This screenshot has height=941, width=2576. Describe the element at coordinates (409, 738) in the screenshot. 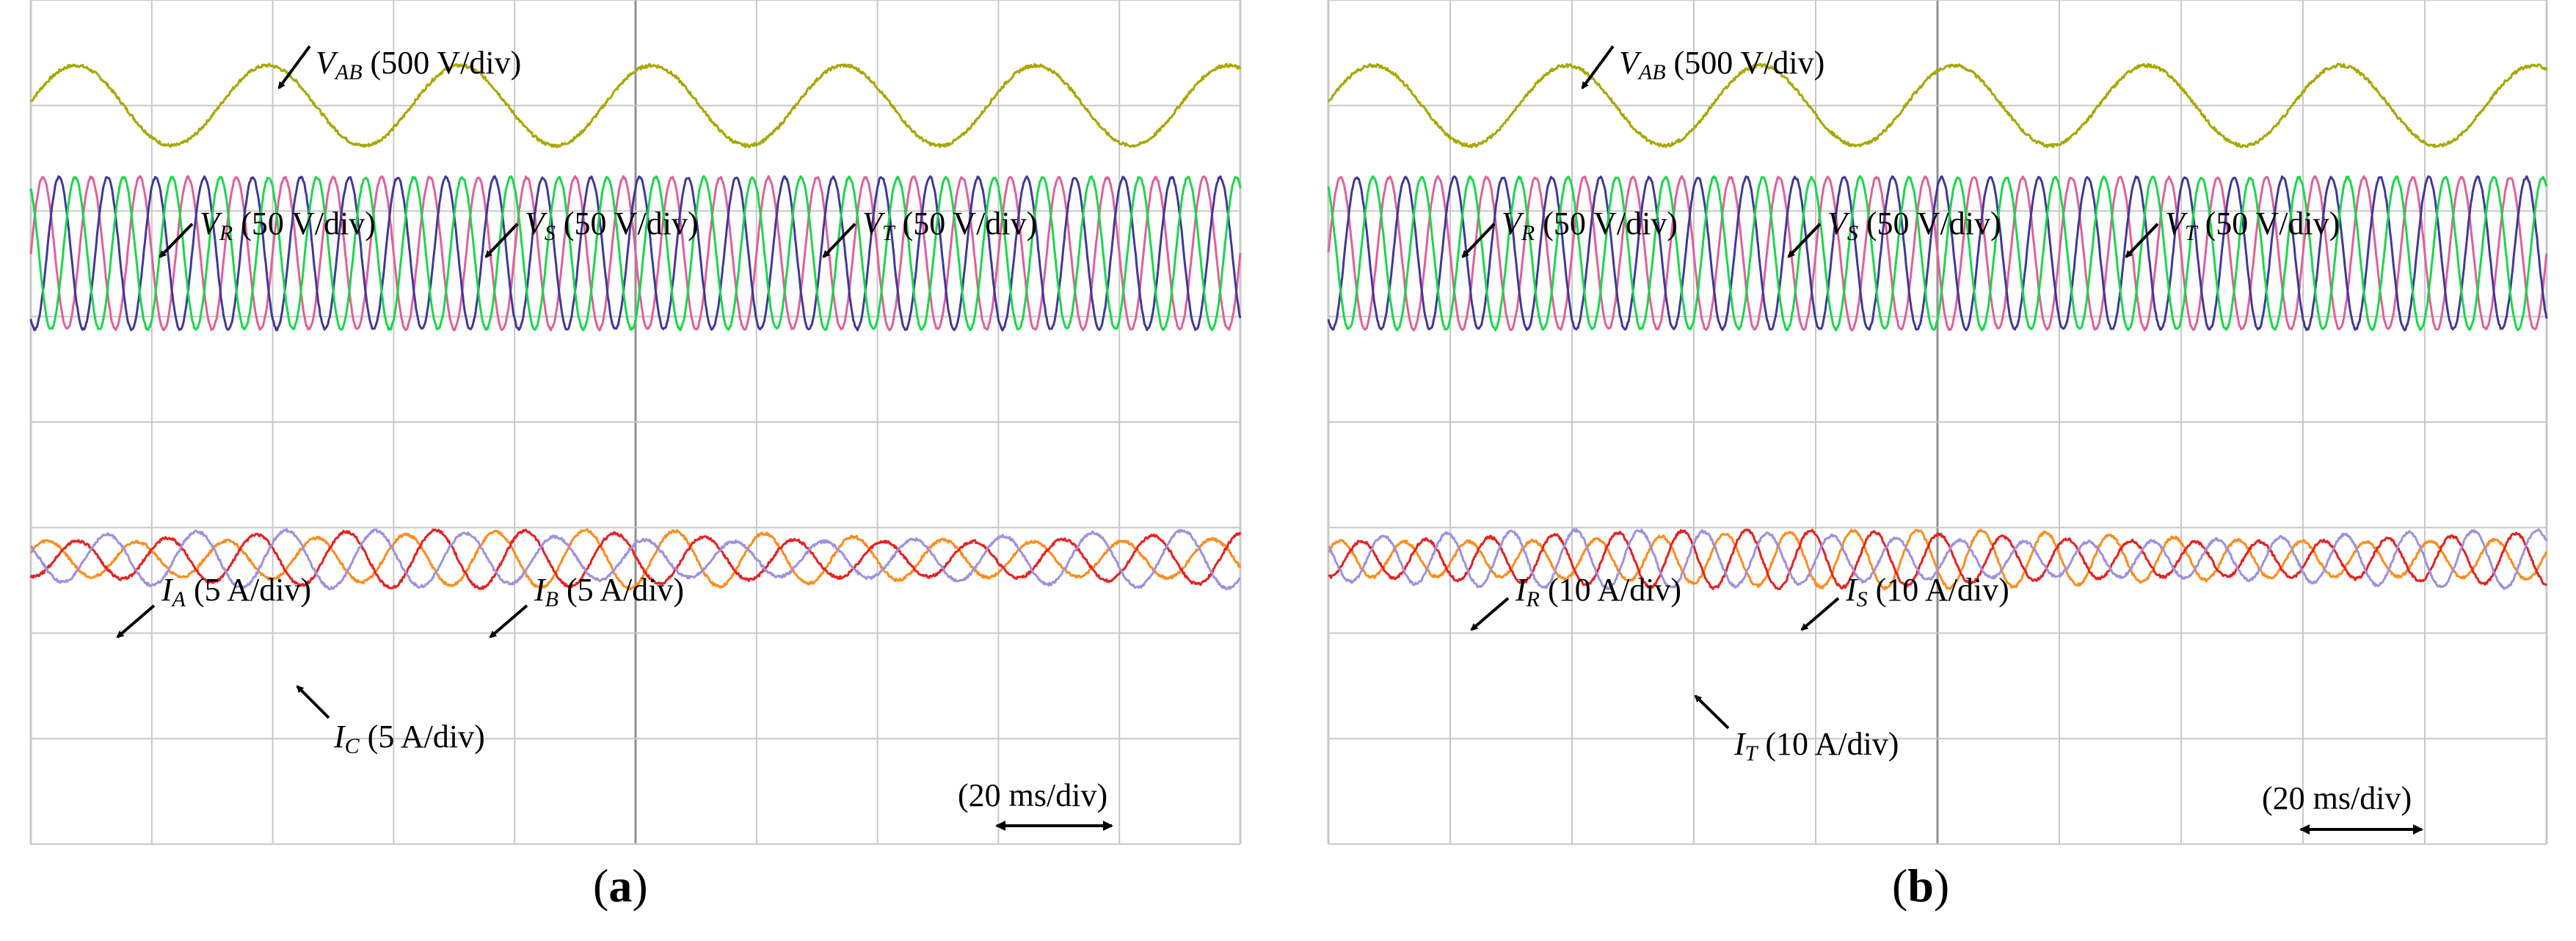

I see `i3-label: IC (5 A/div)` at that location.